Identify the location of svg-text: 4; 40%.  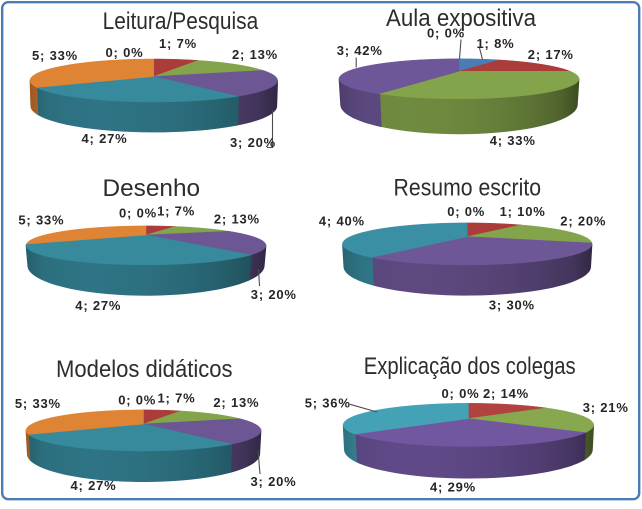
(342, 221).